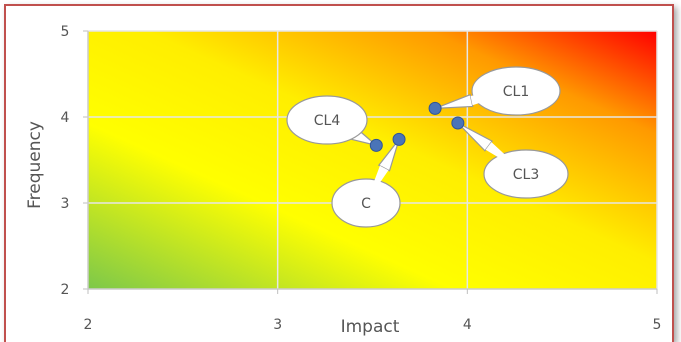 The width and height of the screenshot is (681, 342). I want to click on callout-cl3: CL3, so click(513, 160).